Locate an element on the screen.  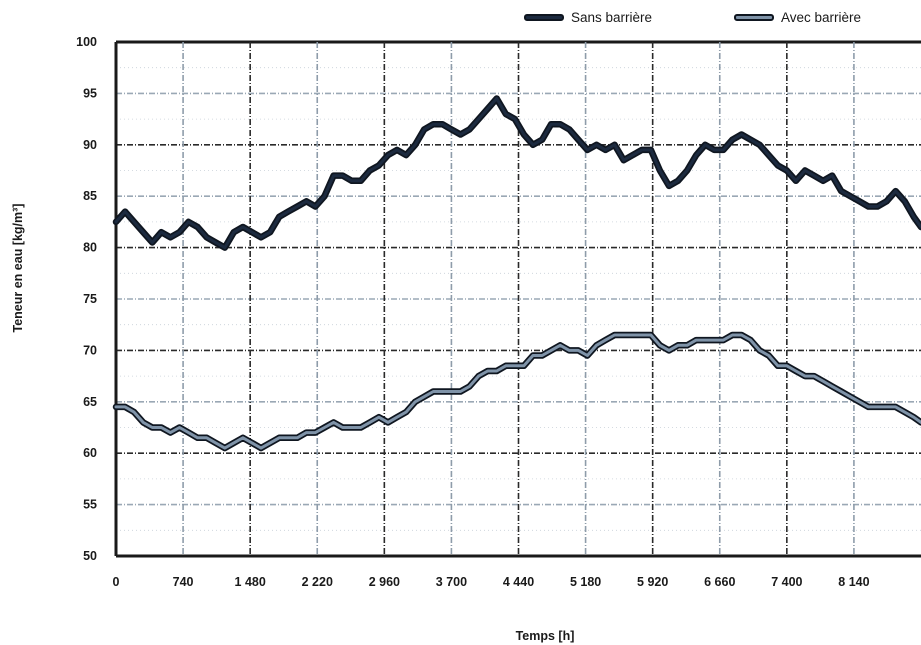
y-tick-label: 60 is located at coordinates (90, 453).